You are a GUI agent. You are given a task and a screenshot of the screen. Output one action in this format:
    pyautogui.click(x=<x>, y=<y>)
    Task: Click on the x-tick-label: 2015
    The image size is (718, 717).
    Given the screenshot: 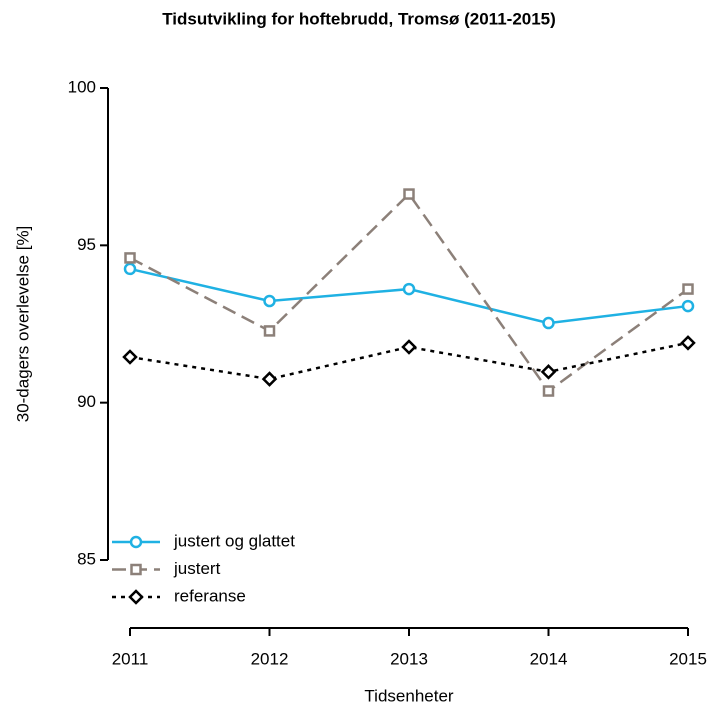 What is the action you would take?
    pyautogui.click(x=688, y=658)
    